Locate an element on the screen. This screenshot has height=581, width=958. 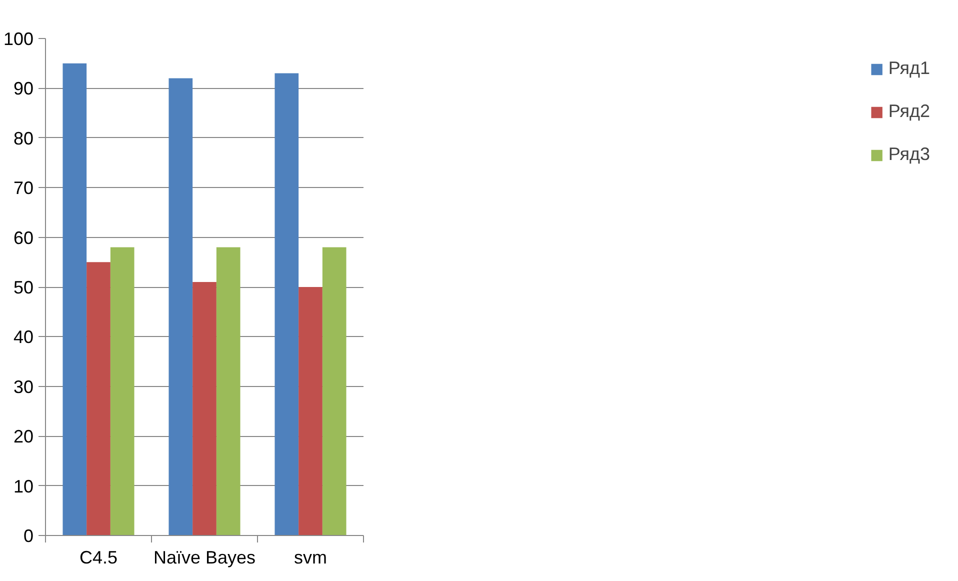
y-tick-label: 80 is located at coordinates (23, 138).